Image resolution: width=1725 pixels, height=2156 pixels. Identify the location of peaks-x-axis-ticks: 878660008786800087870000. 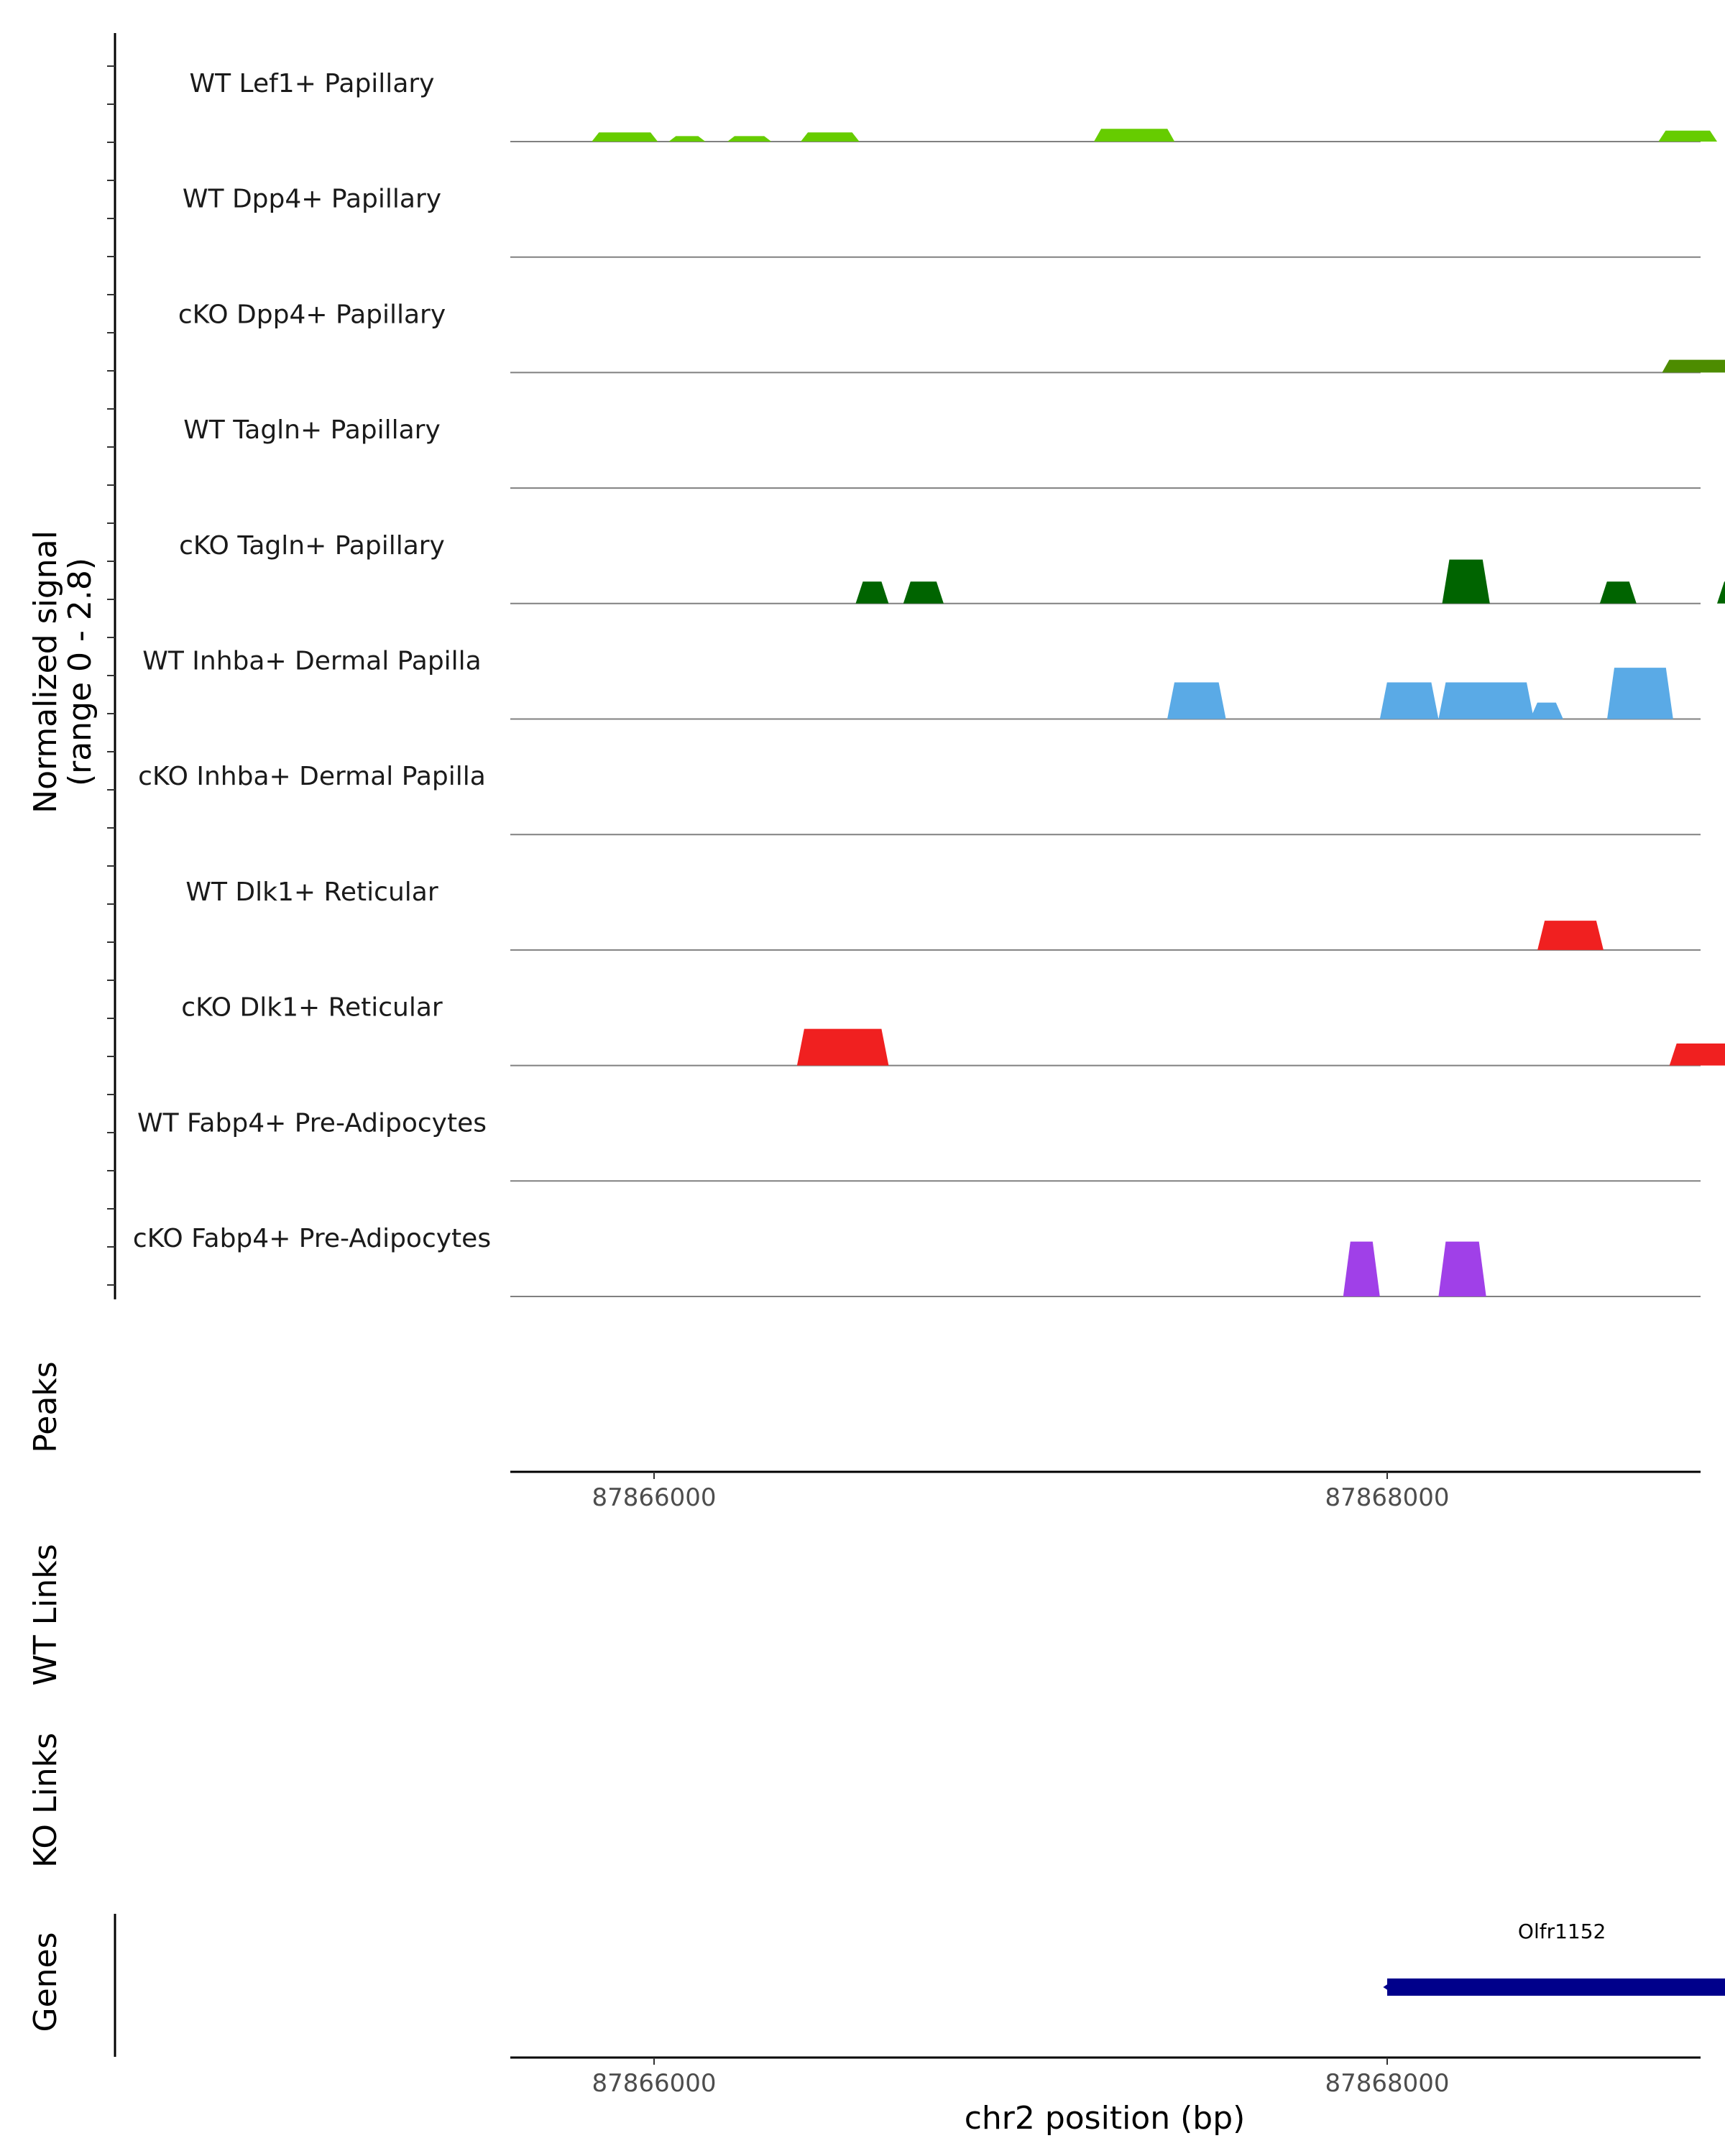
(1021, 1492).